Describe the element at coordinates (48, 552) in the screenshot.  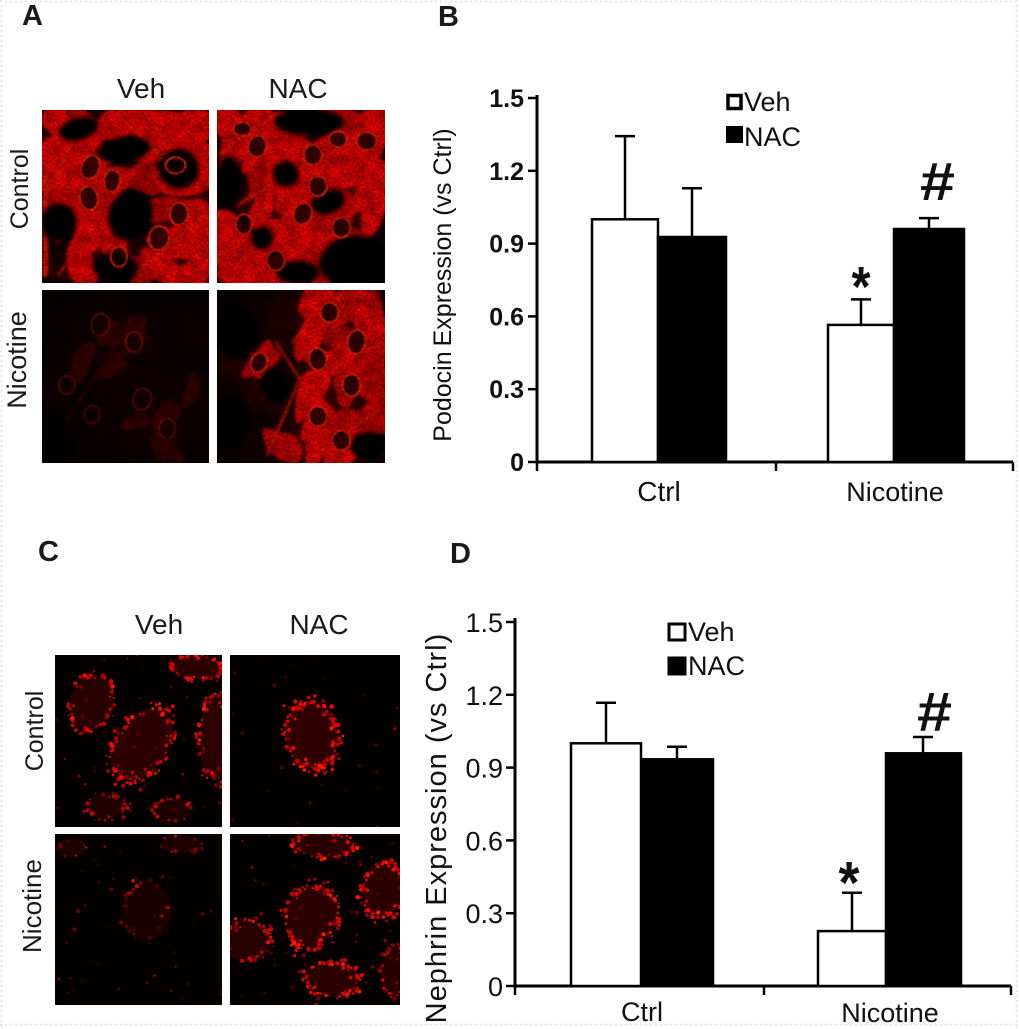
I see `svg-text: C` at that location.